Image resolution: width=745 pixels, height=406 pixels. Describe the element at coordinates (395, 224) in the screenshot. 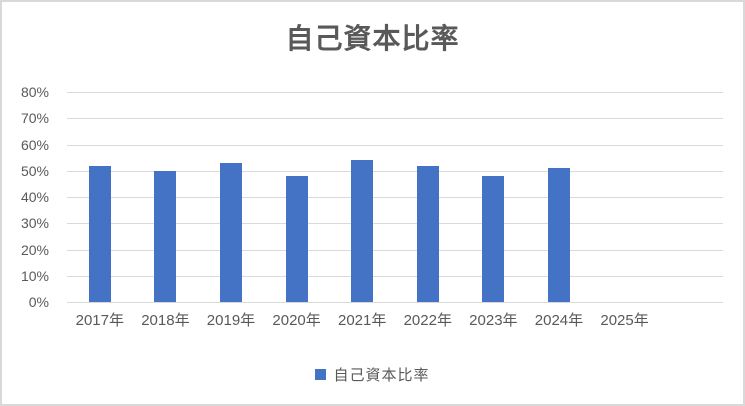

I see `gridline-30%` at that location.